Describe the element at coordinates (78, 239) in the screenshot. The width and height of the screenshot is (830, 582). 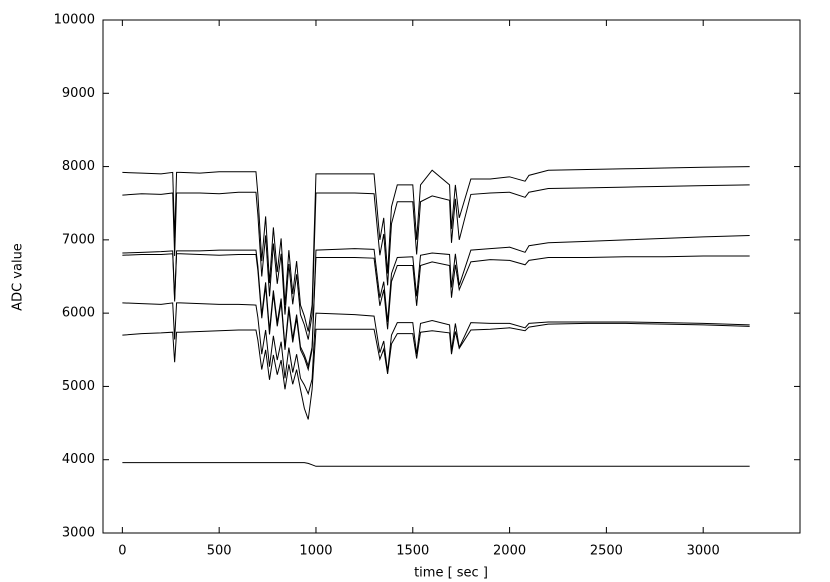
I see `y-tick-label: 7000` at that location.